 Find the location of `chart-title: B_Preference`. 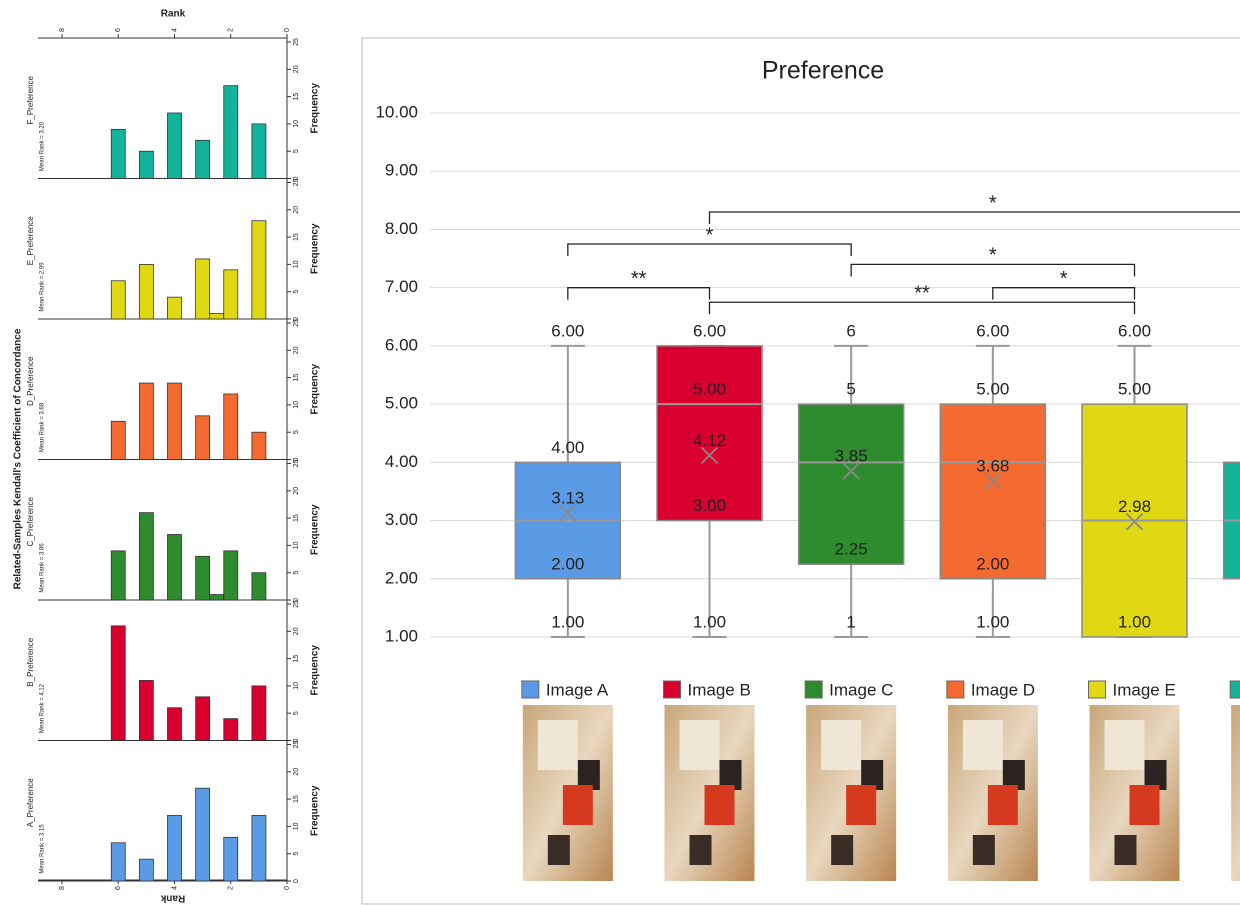

chart-title: B_Preference is located at coordinates (30, 661).